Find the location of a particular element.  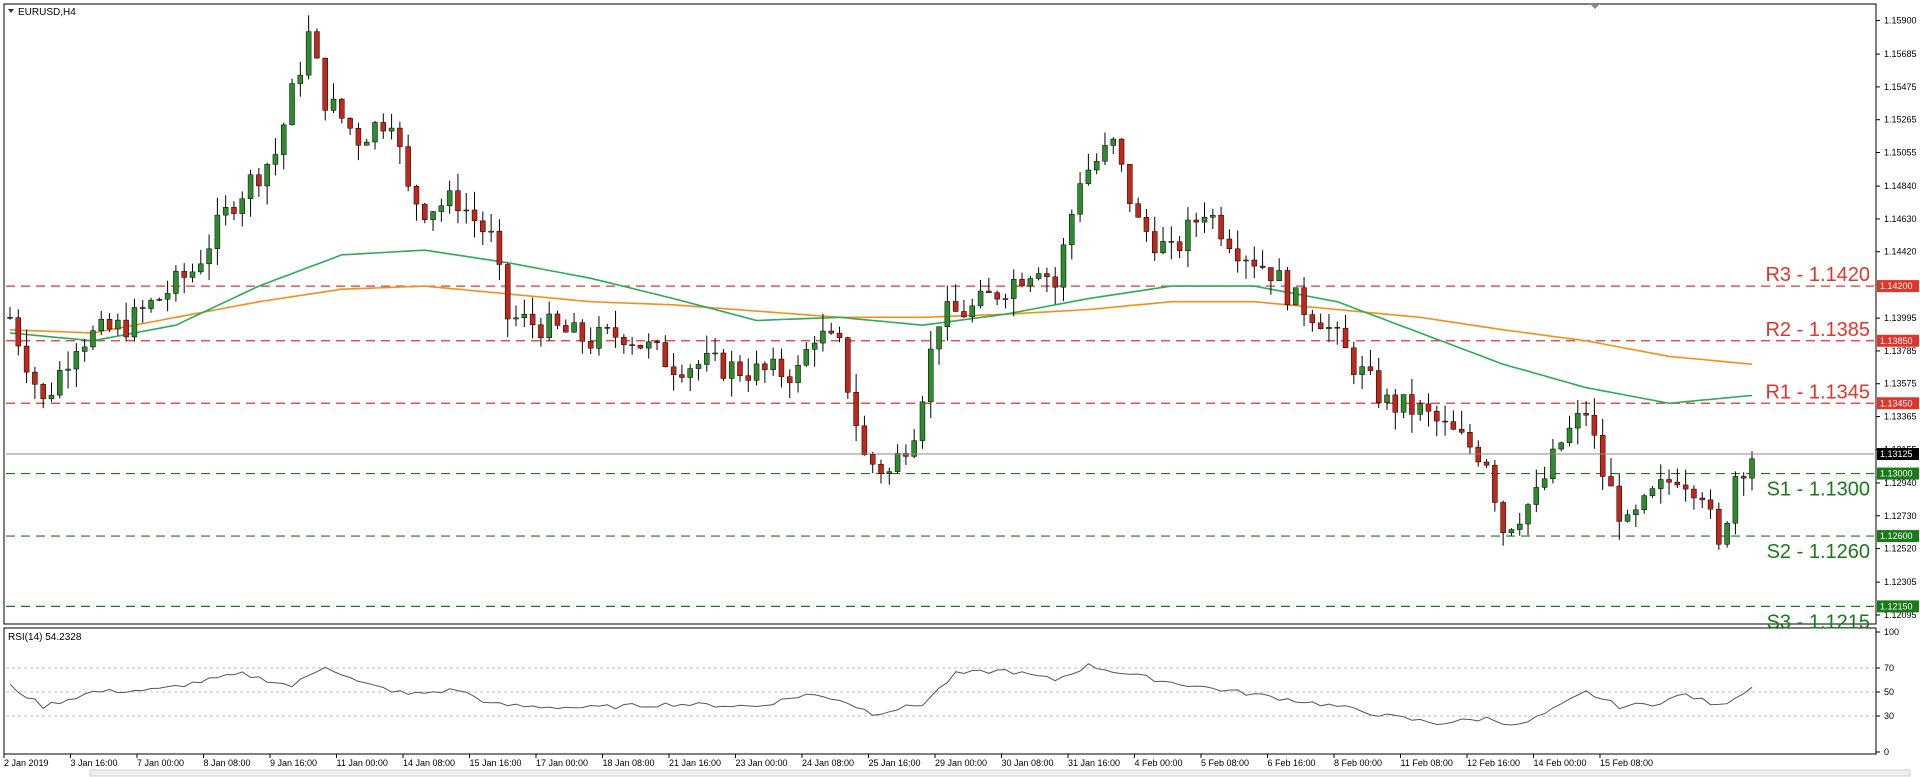

resistance-price-tag is located at coordinates (1898, 403).